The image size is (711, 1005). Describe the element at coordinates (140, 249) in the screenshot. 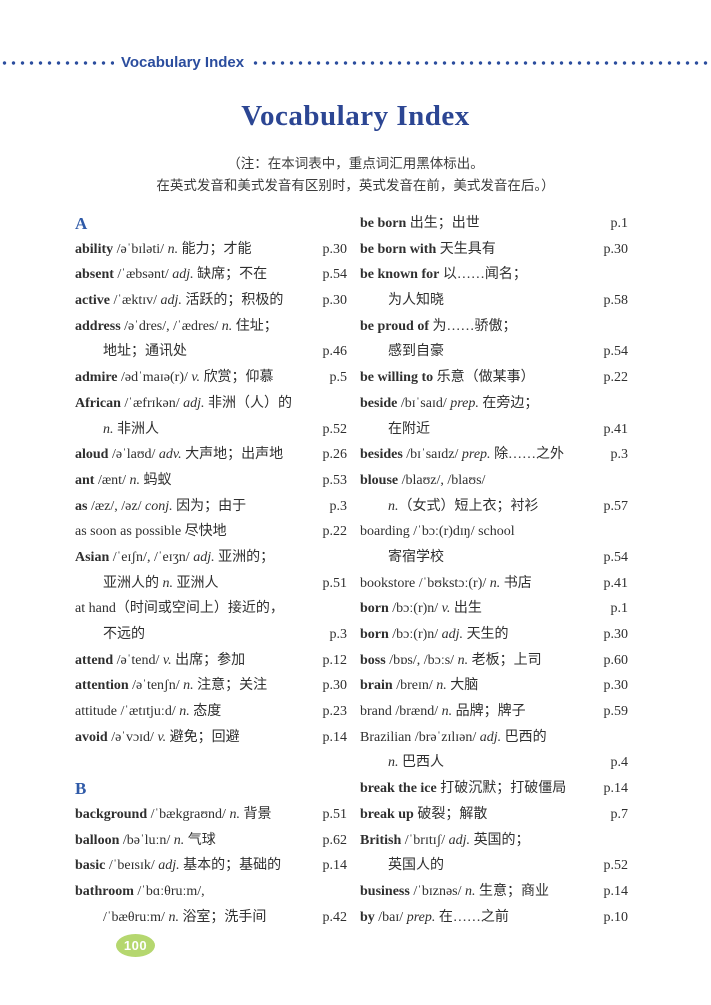

I see `entry-fragment: /əˈbɪləti/` at that location.